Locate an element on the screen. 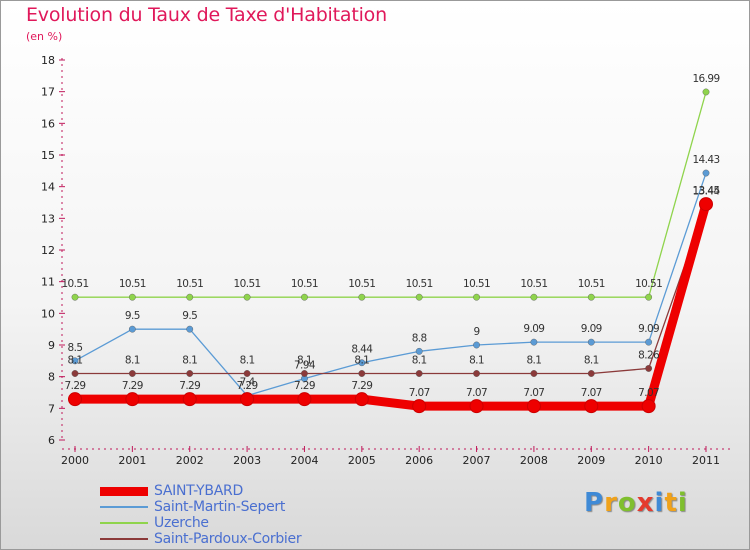 The height and width of the screenshot is (550, 750). y-tick-label: 14 is located at coordinates (48, 187).